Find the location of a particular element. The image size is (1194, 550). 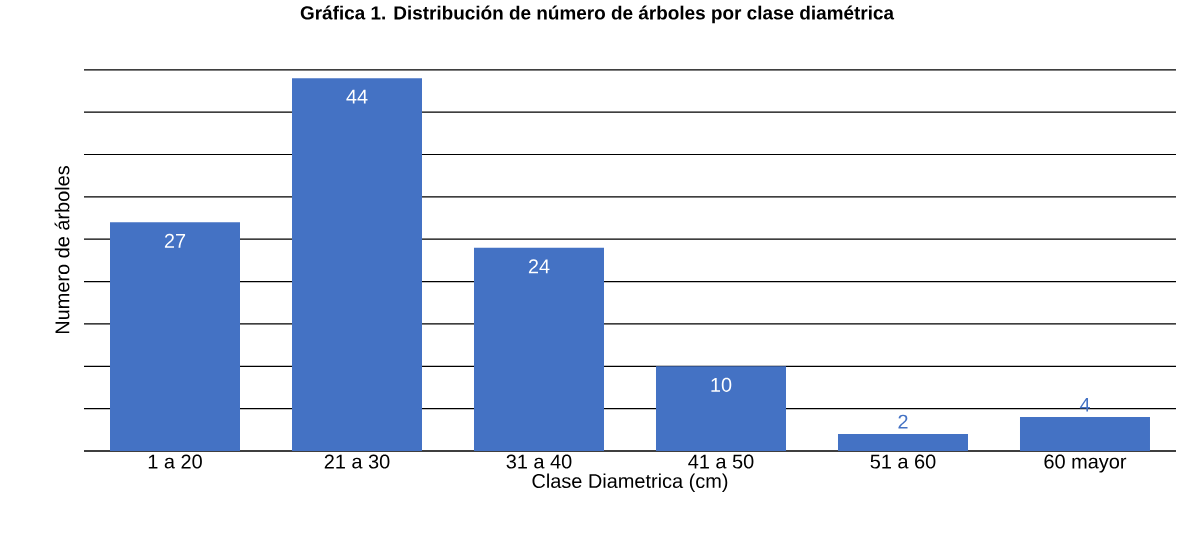

x-tick-label: 31 a 40 is located at coordinates (539, 461).